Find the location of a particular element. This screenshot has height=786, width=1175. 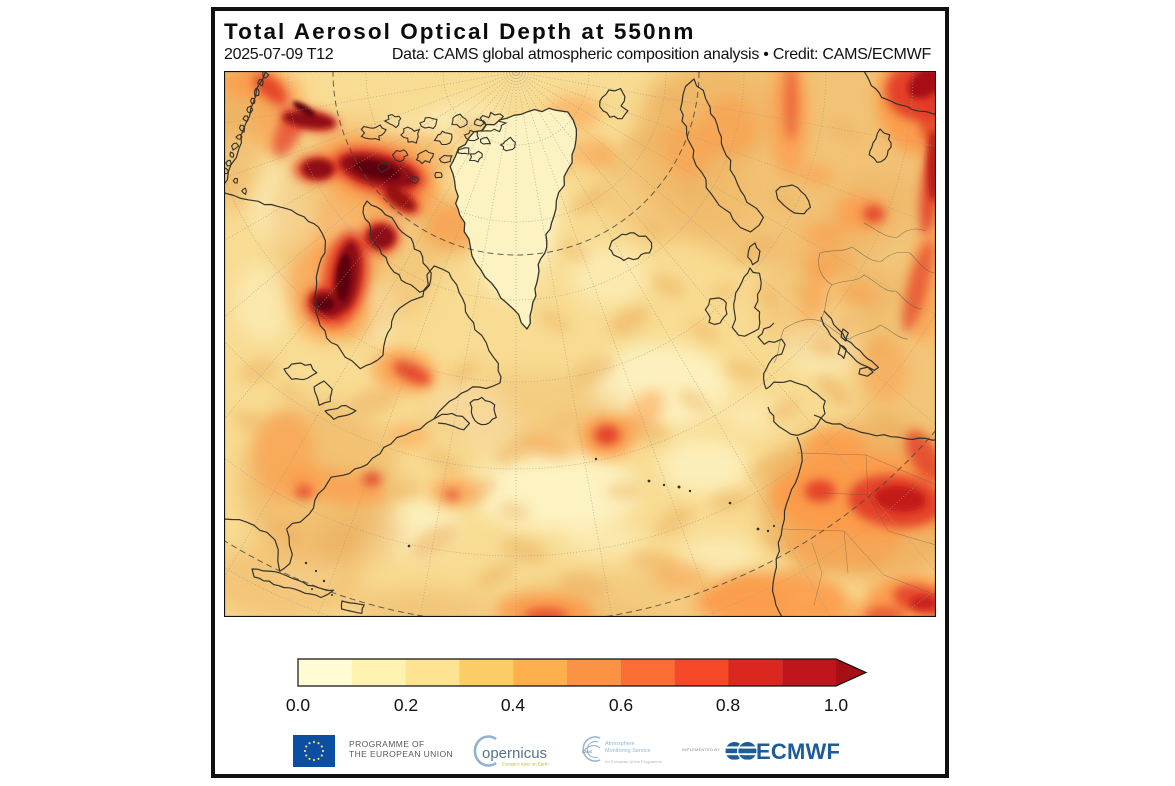

svg-text: Monitoring Service is located at coordinates (628, 751).